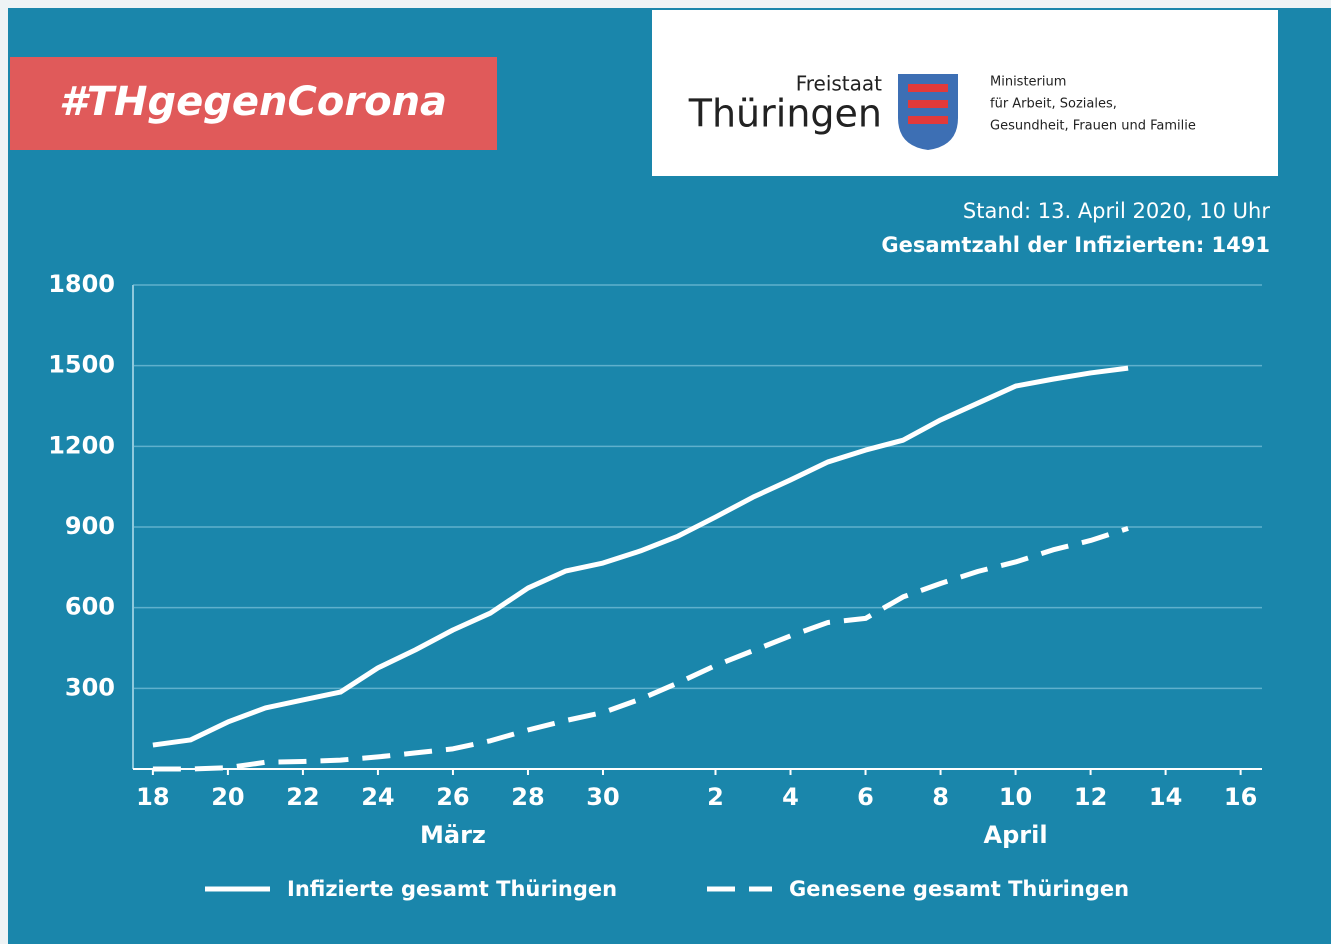  I want to click on y-tick-label: 1500, so click(81, 365).